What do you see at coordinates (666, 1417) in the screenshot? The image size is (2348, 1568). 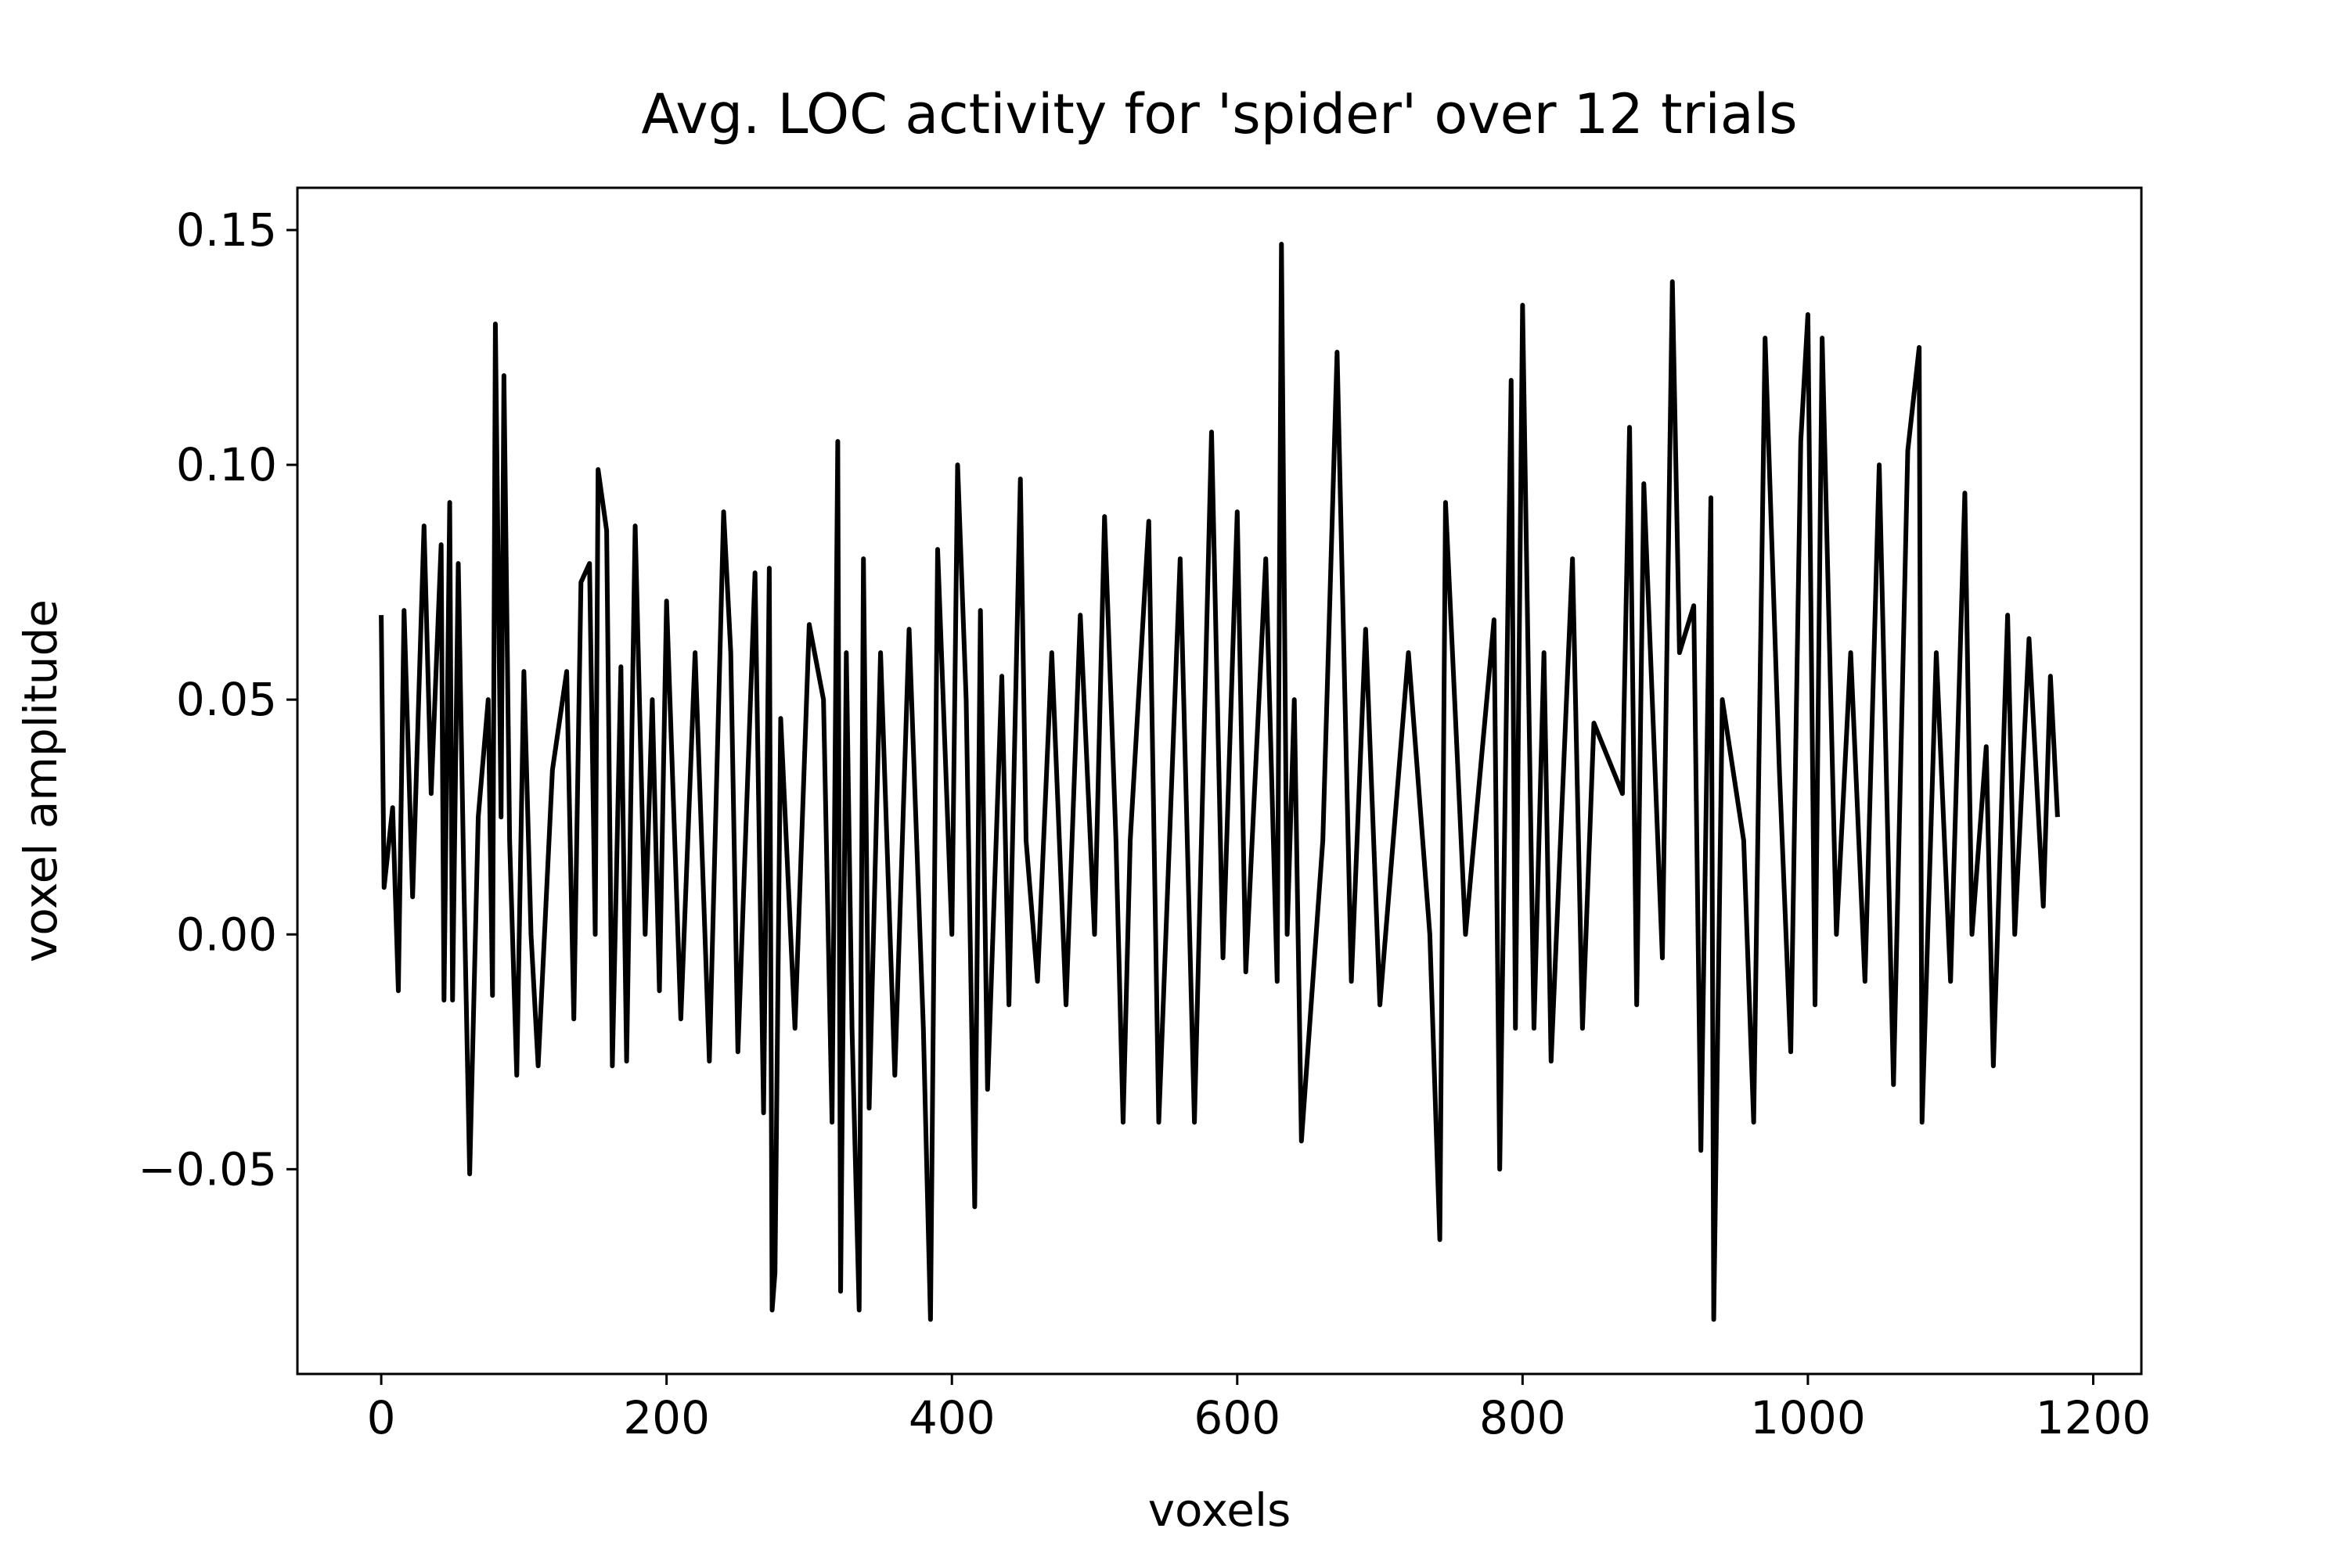 I see `x-tick-label: 200` at bounding box center [666, 1417].